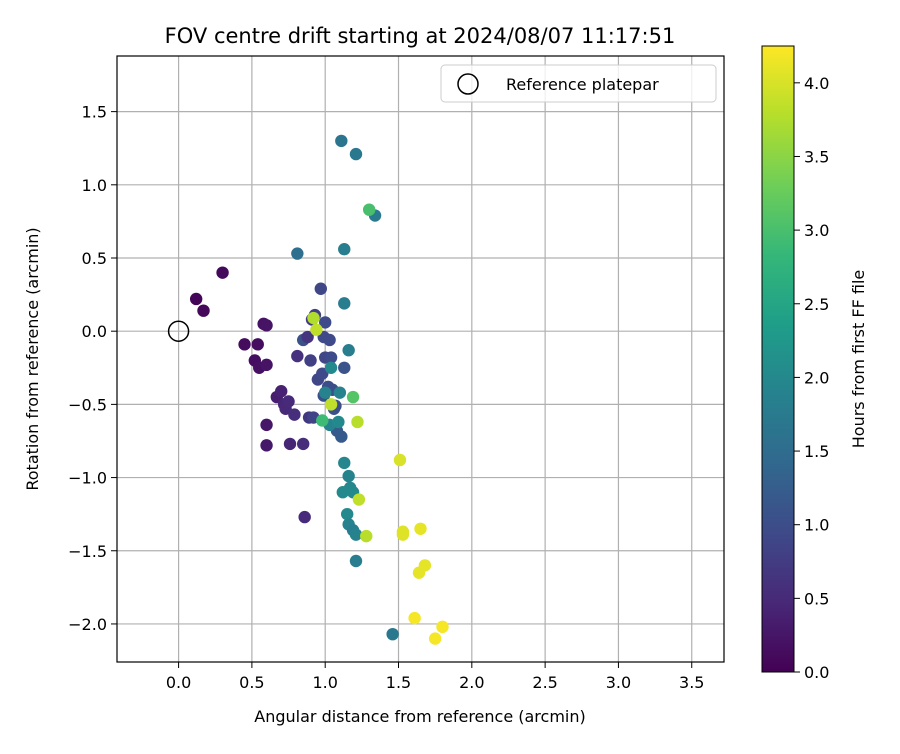  Describe the element at coordinates (94, 258) in the screenshot. I see `y-tick-label: 0.5` at that location.